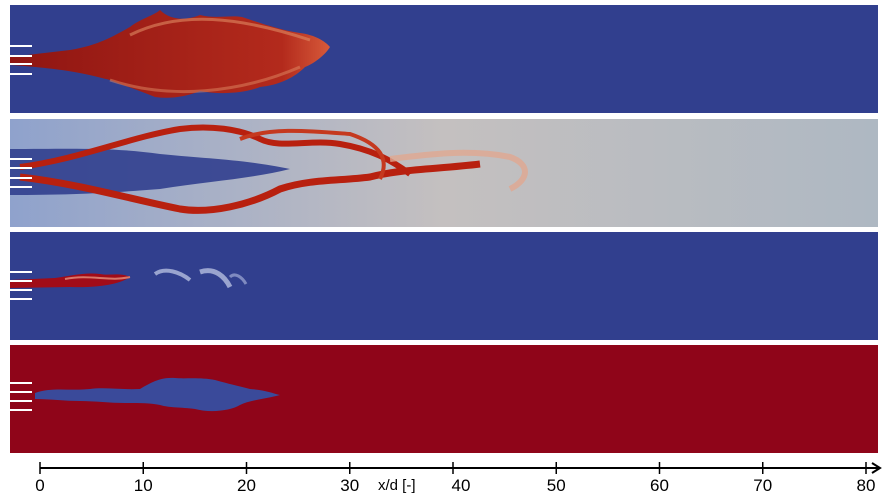 The image size is (886, 497). I want to click on x-axis-tick-label: 70, so click(763, 485).